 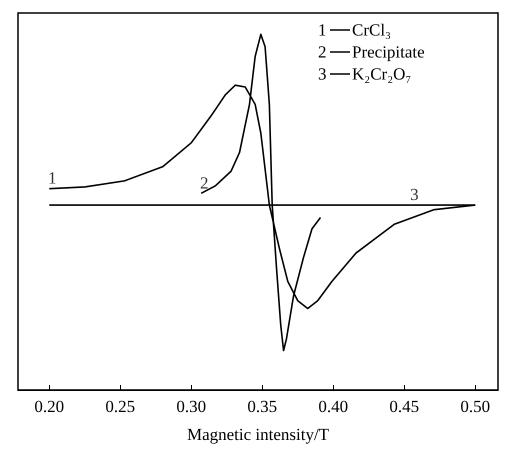 What do you see at coordinates (388, 52) in the screenshot?
I see `legend-label: Precipitate` at bounding box center [388, 52].